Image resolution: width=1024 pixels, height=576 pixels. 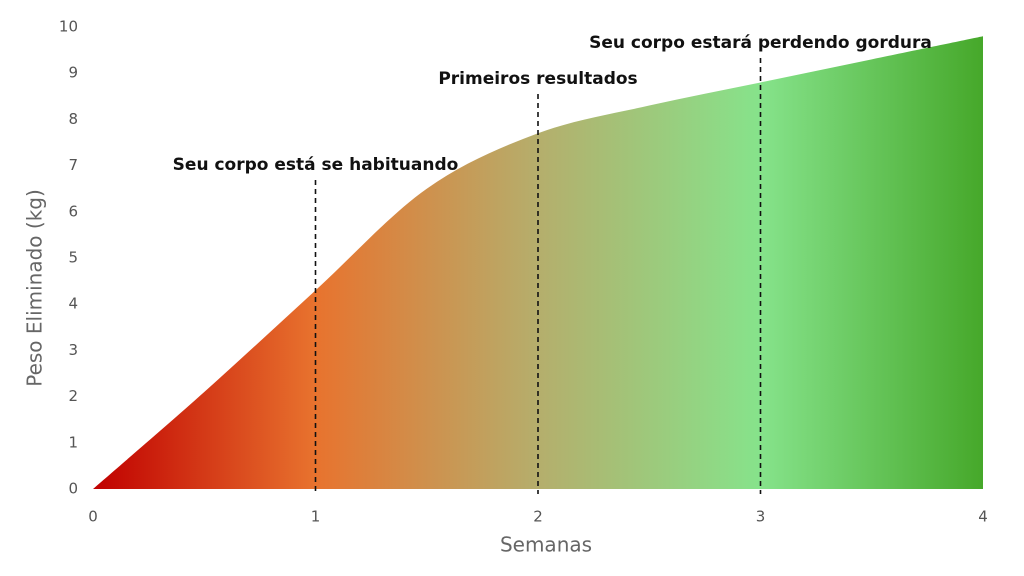 What do you see at coordinates (73, 73) in the screenshot?
I see `y-tick-label: 9` at bounding box center [73, 73].